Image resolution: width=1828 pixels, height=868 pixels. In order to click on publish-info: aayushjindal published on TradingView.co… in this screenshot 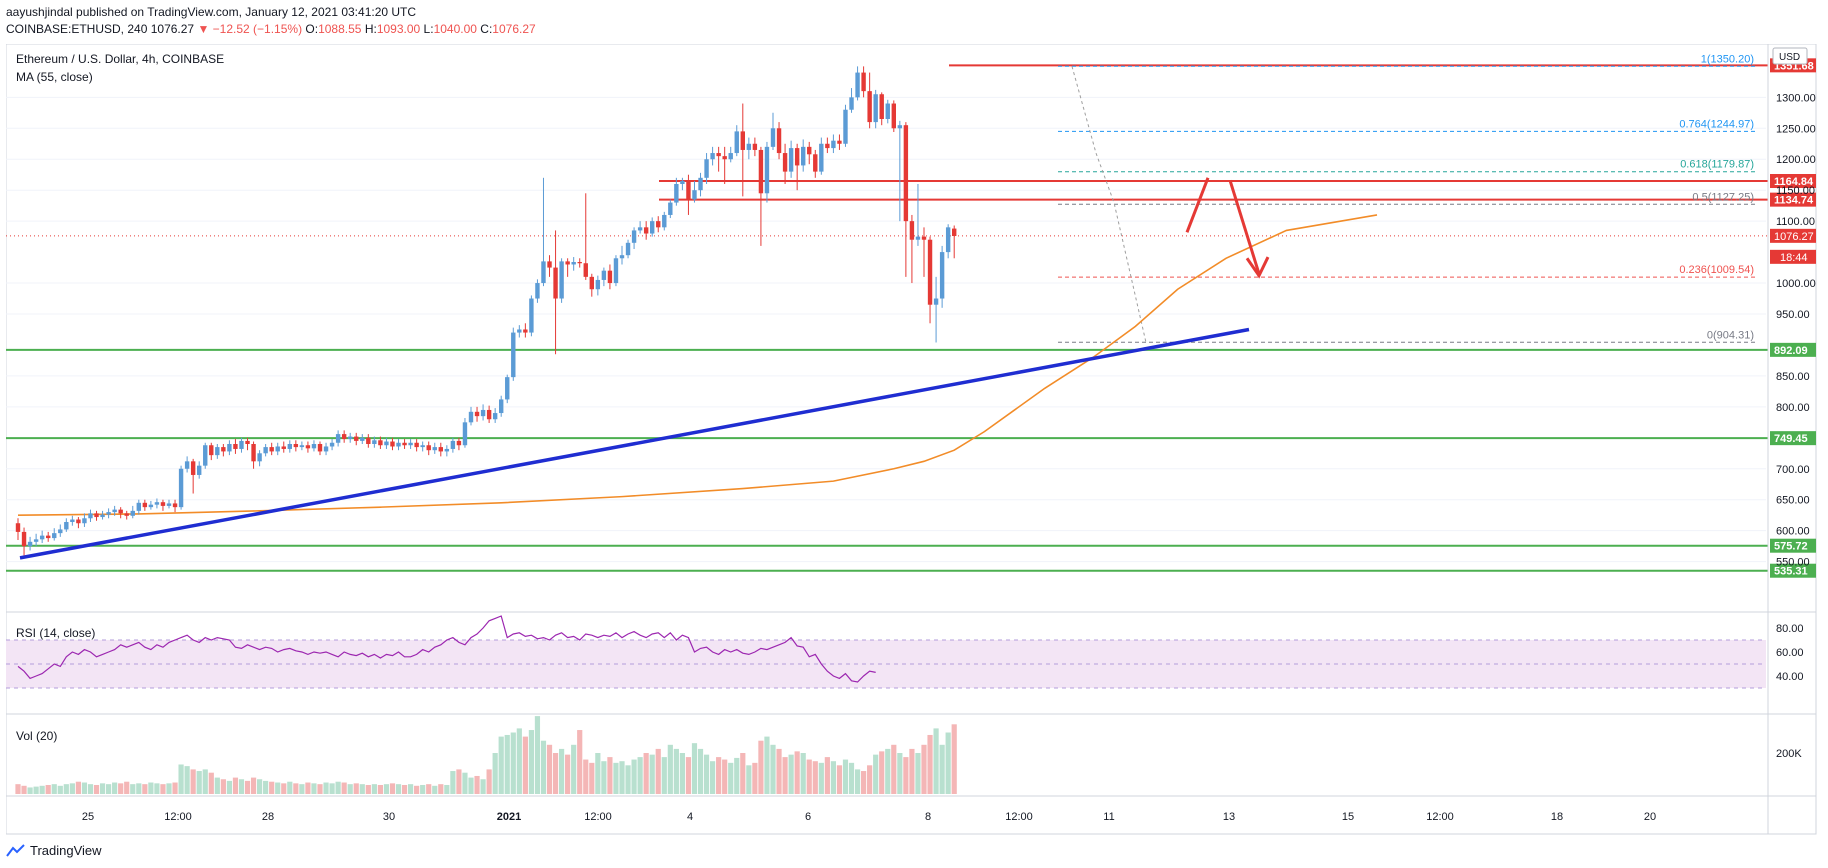, I will do `click(211, 12)`.